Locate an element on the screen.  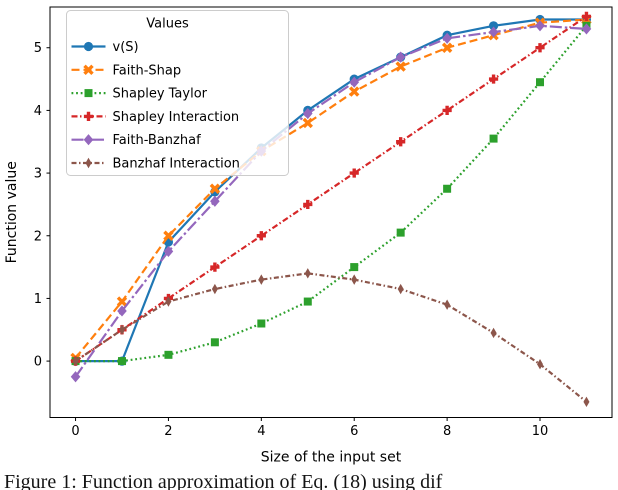
y-tick-label: 3 is located at coordinates (38, 174).